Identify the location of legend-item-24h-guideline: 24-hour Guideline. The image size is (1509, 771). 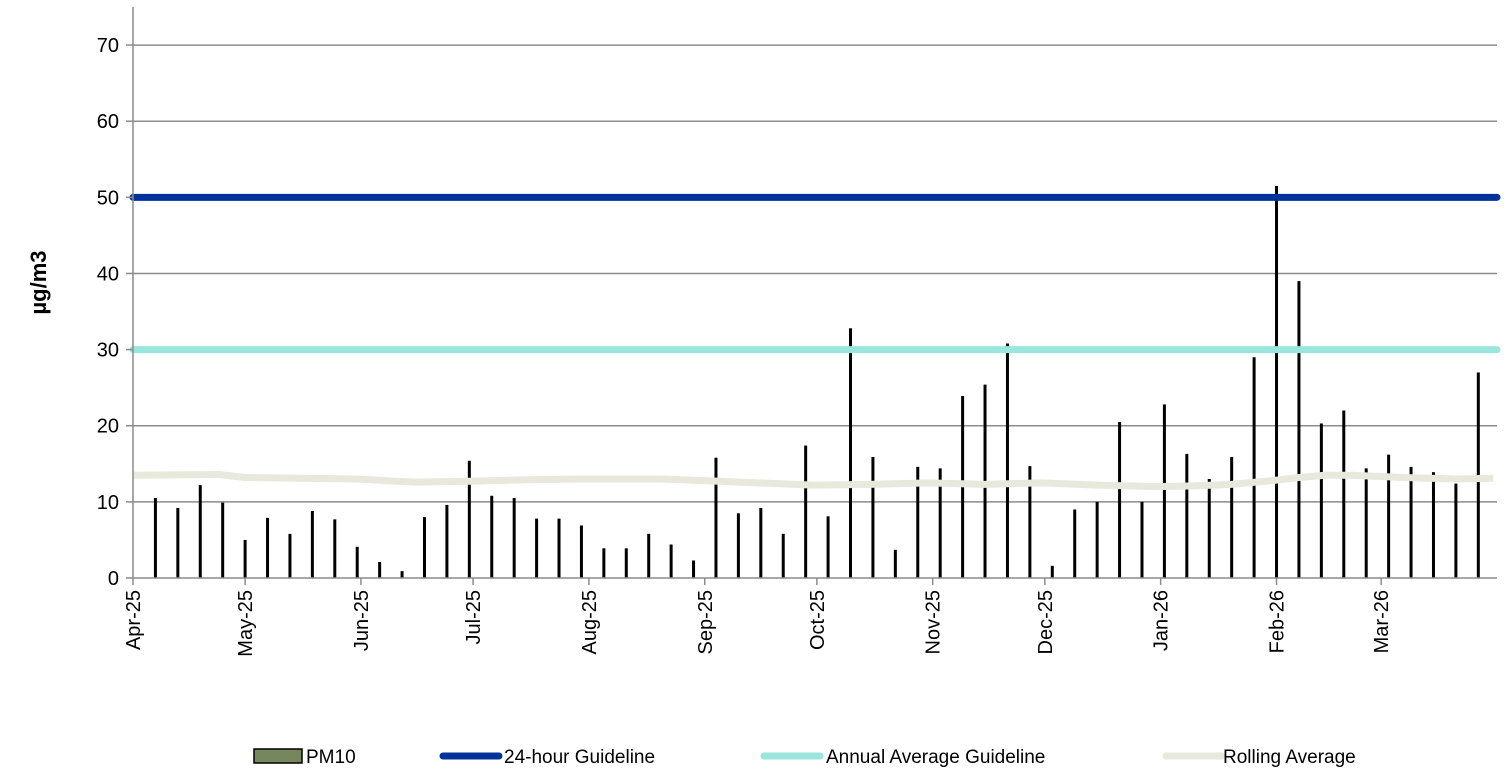
(547, 757).